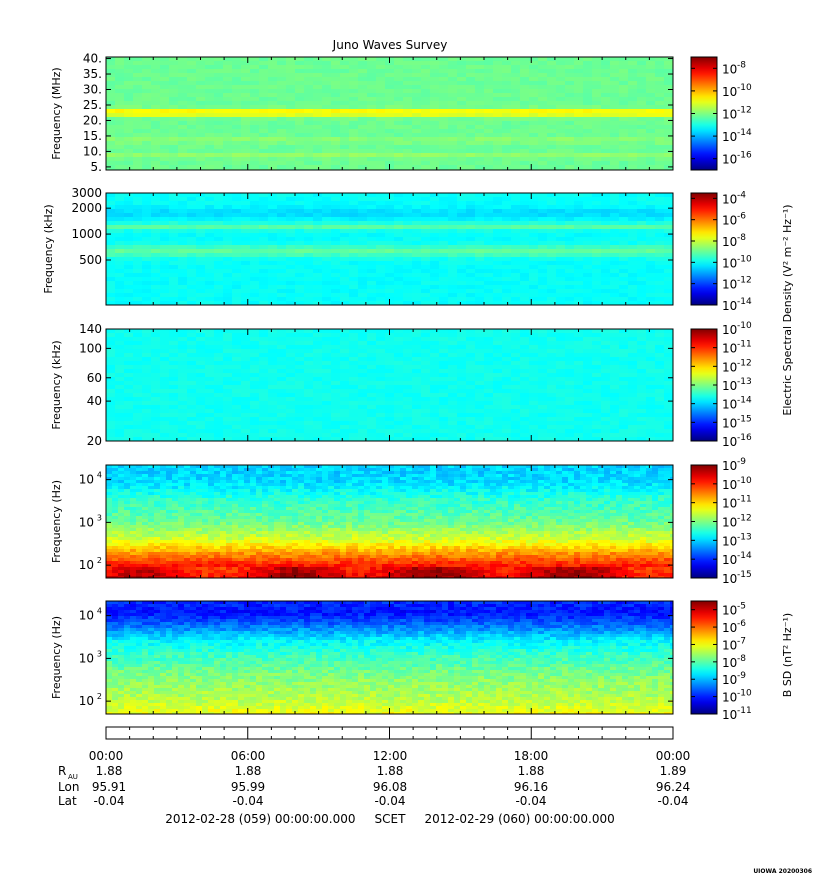  Describe the element at coordinates (787, 655) in the screenshot. I see `magnetic-colorbar-title: B SD (nT² Hz⁻¹)` at that location.